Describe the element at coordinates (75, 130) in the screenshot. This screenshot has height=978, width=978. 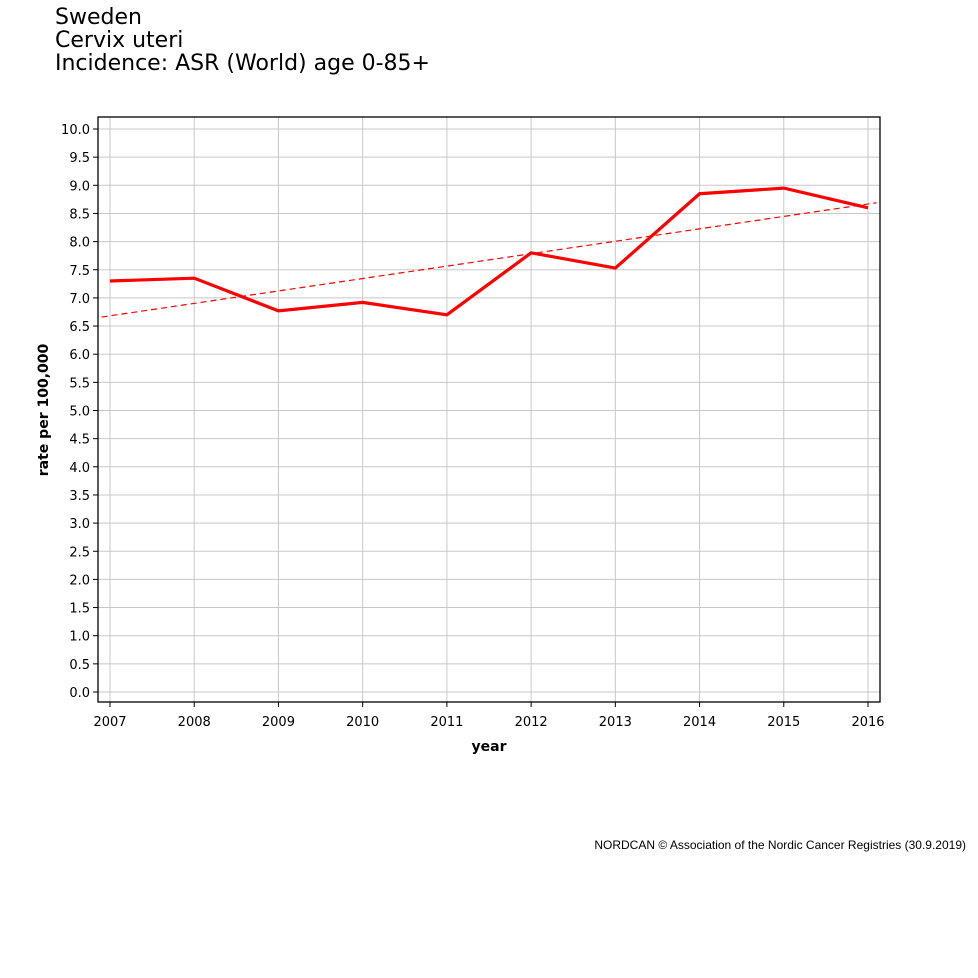
I see `y-tick-label: 10.0` at that location.